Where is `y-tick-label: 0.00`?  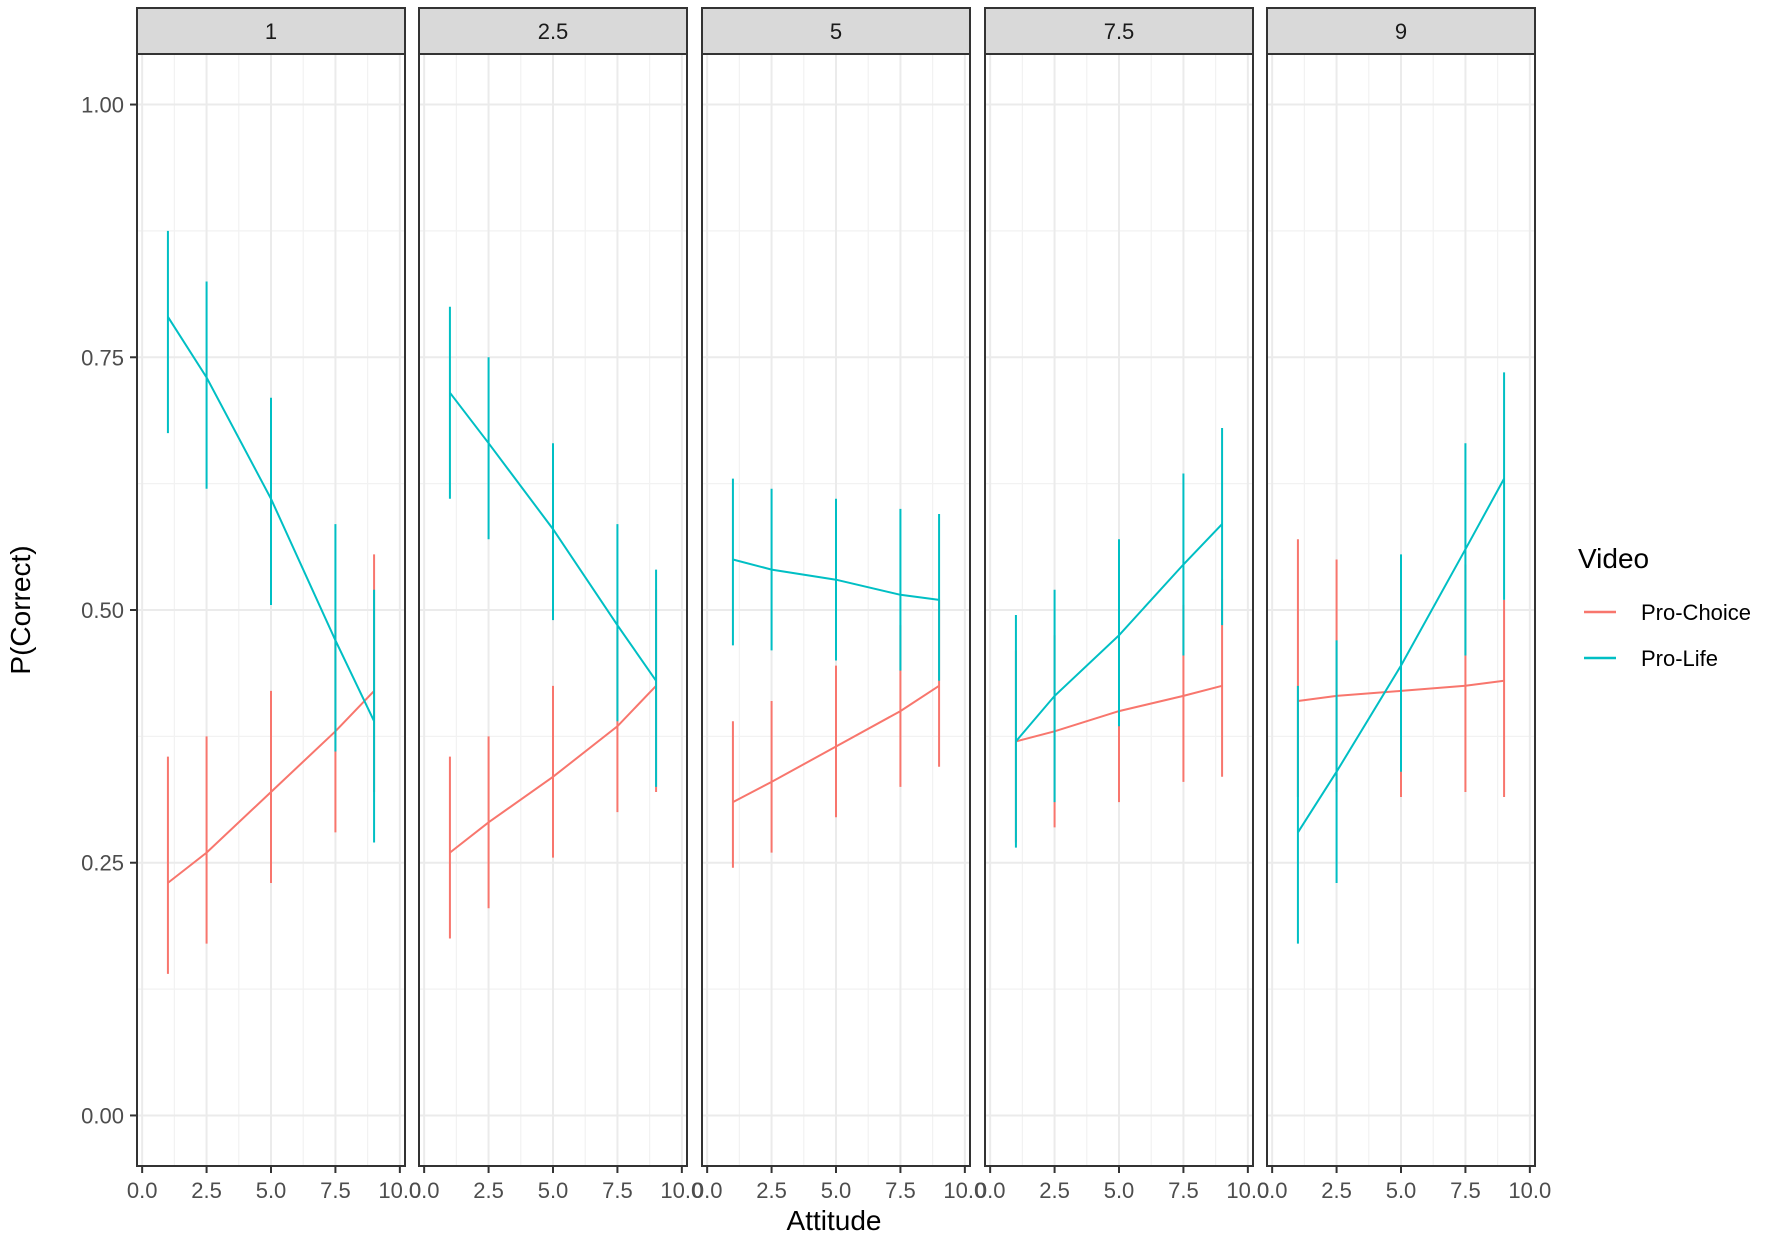
y-tick-label: 0.00 is located at coordinates (102, 1115).